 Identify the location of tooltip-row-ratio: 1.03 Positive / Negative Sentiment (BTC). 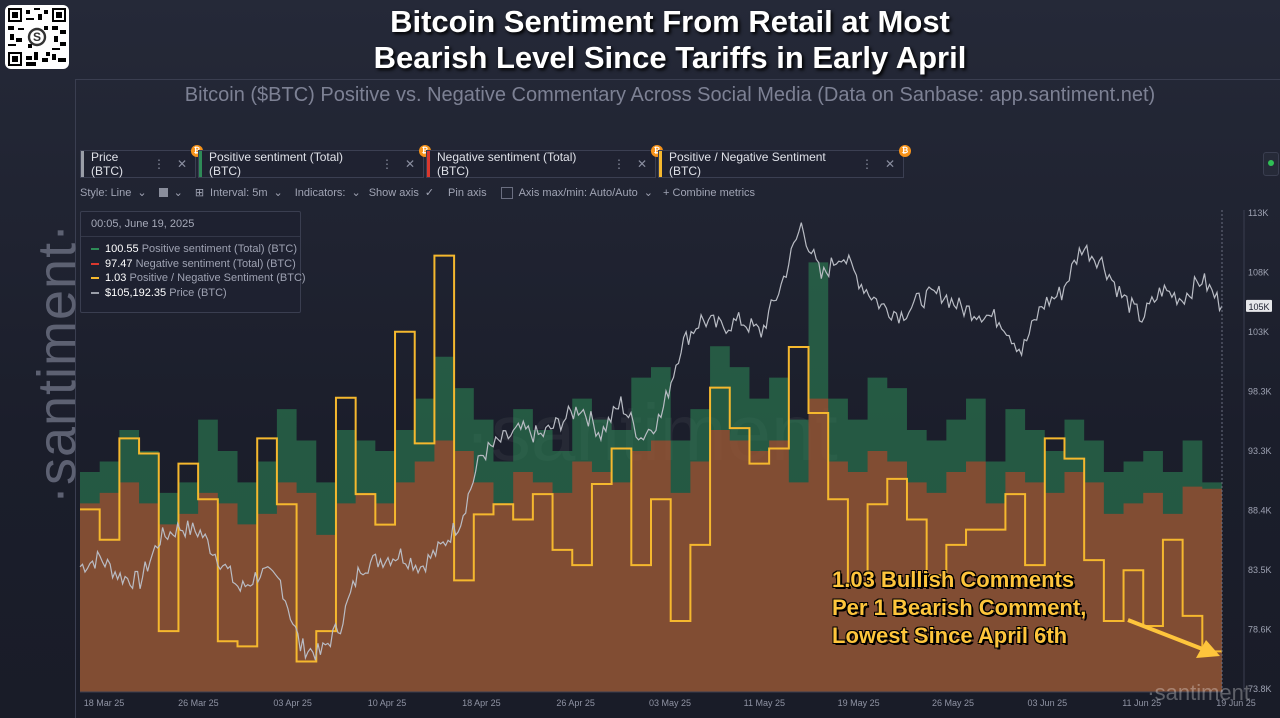
(193, 278).